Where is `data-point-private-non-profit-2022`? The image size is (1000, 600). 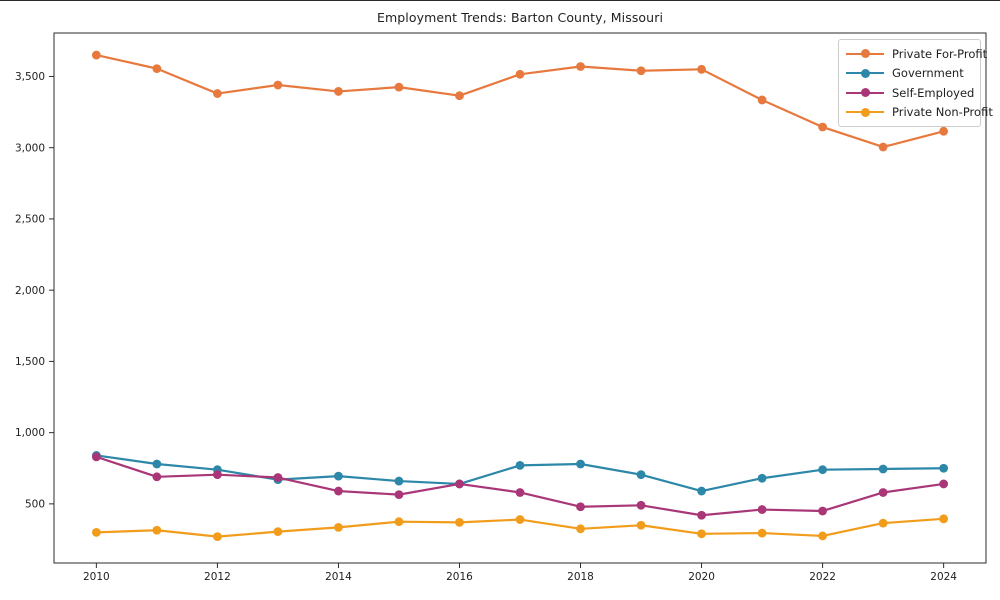 data-point-private-non-profit-2022 is located at coordinates (822, 536).